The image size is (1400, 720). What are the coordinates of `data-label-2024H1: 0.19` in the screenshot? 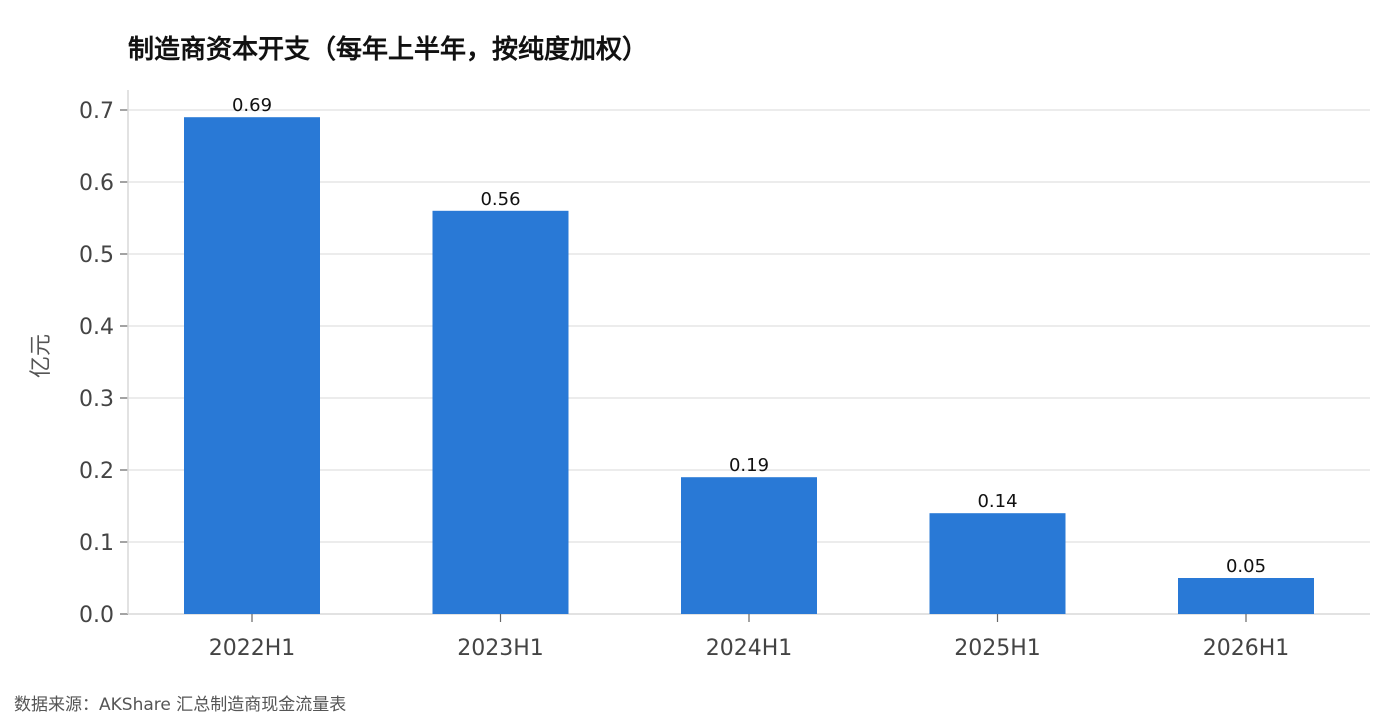 It's located at (749, 465).